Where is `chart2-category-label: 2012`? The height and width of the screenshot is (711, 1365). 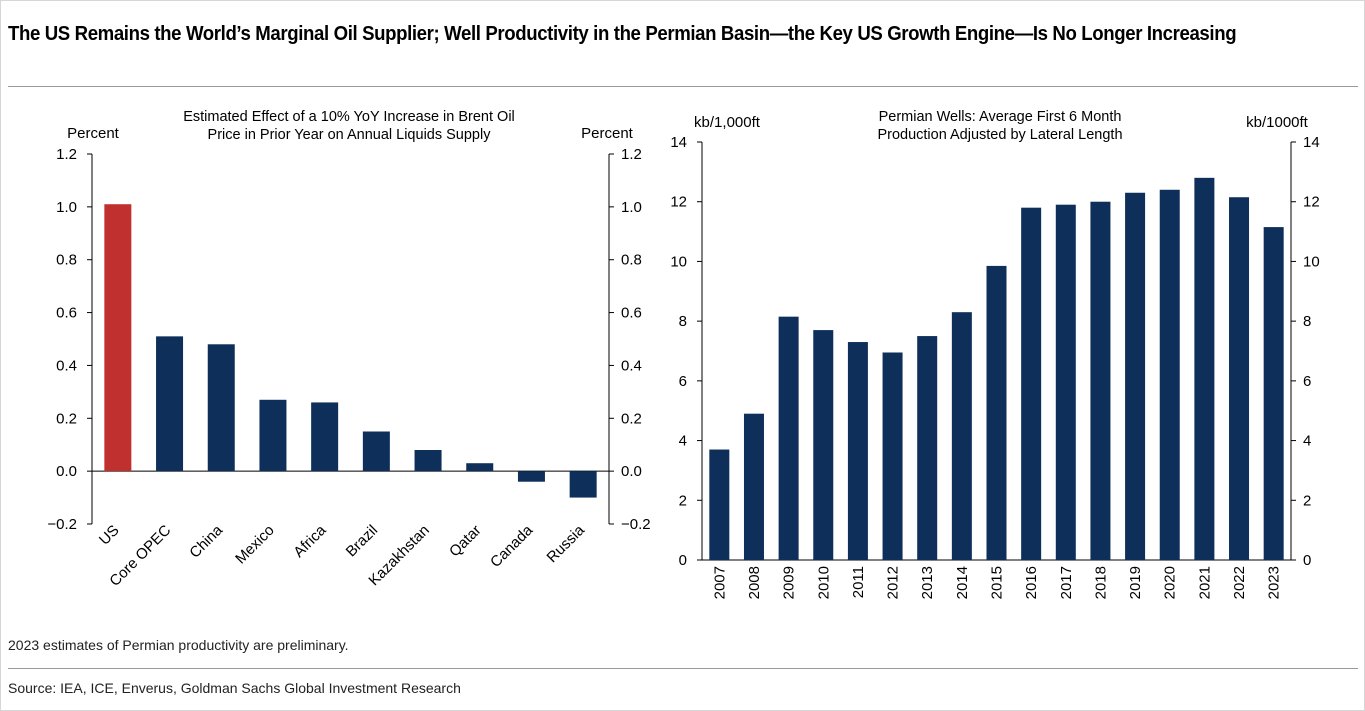 chart2-category-label: 2012 is located at coordinates (893, 582).